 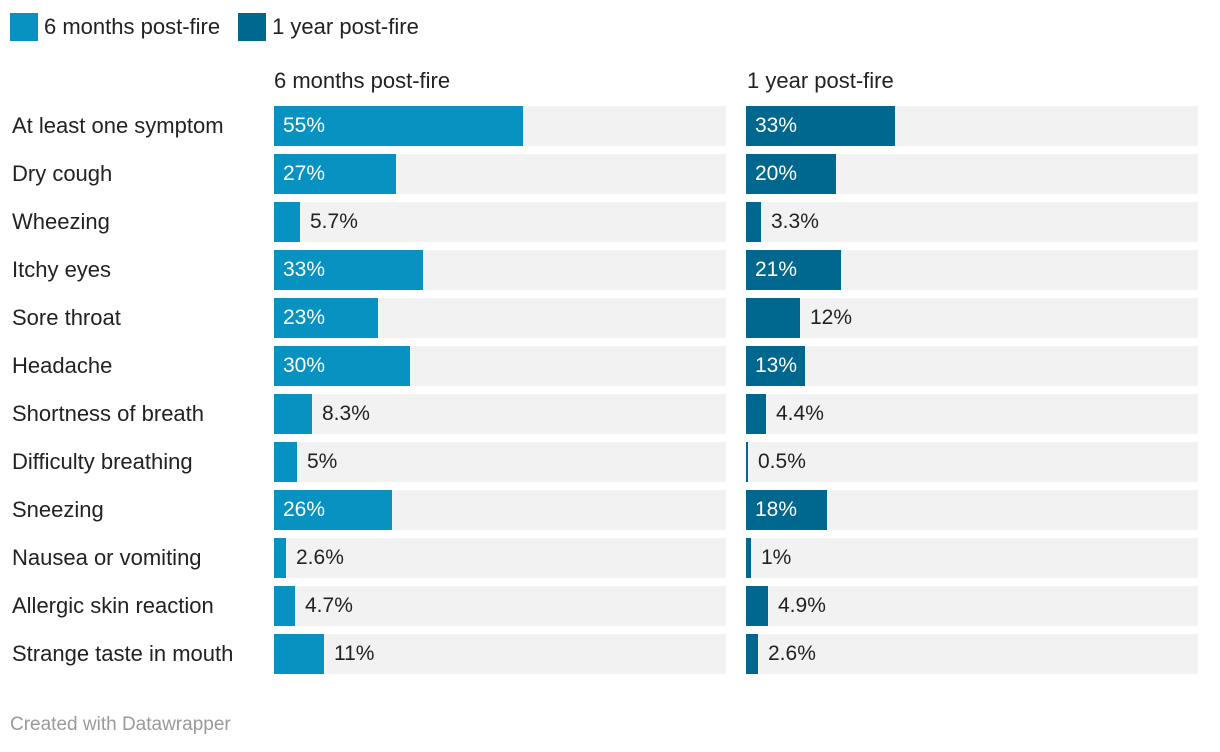 I want to click on value-label-1-year: 4.9%, so click(x=802, y=605).